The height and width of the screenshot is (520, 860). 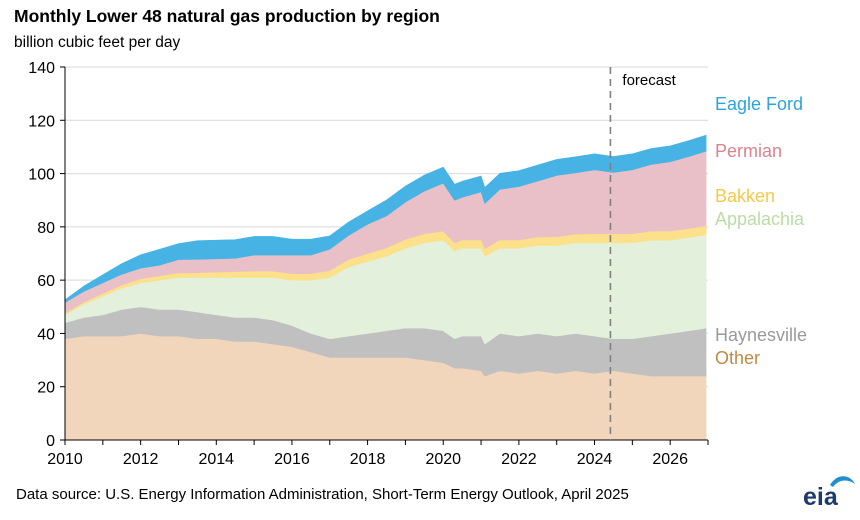 What do you see at coordinates (670, 459) in the screenshot?
I see `x-tick-label-2026: 2026` at bounding box center [670, 459].